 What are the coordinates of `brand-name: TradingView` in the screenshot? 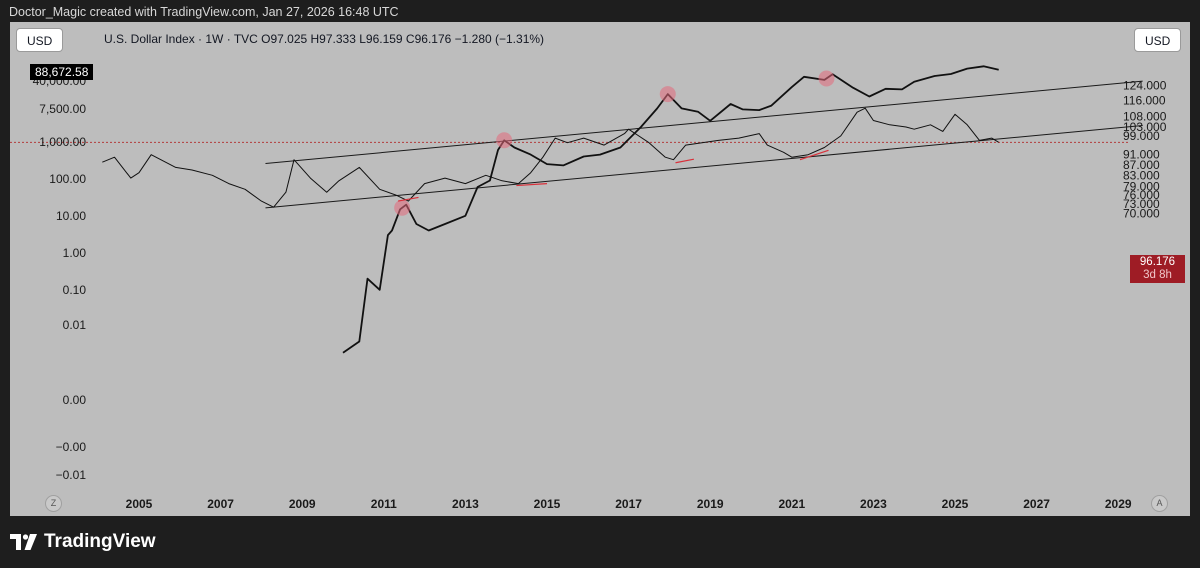 It's located at (100, 541).